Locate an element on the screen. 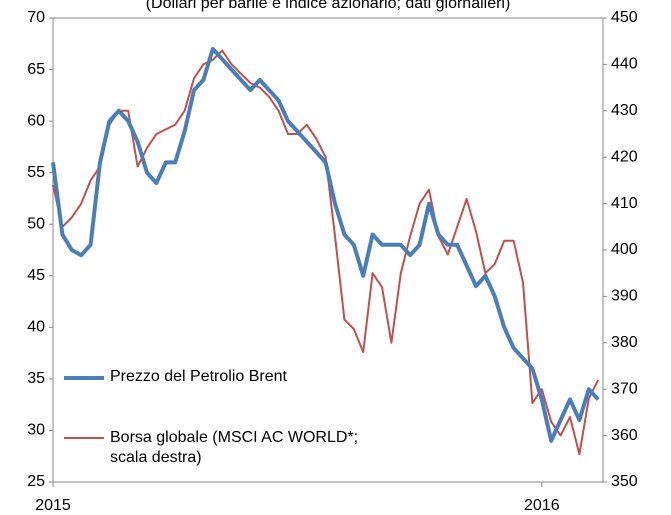  y-tick-label: 60 is located at coordinates (36, 120).